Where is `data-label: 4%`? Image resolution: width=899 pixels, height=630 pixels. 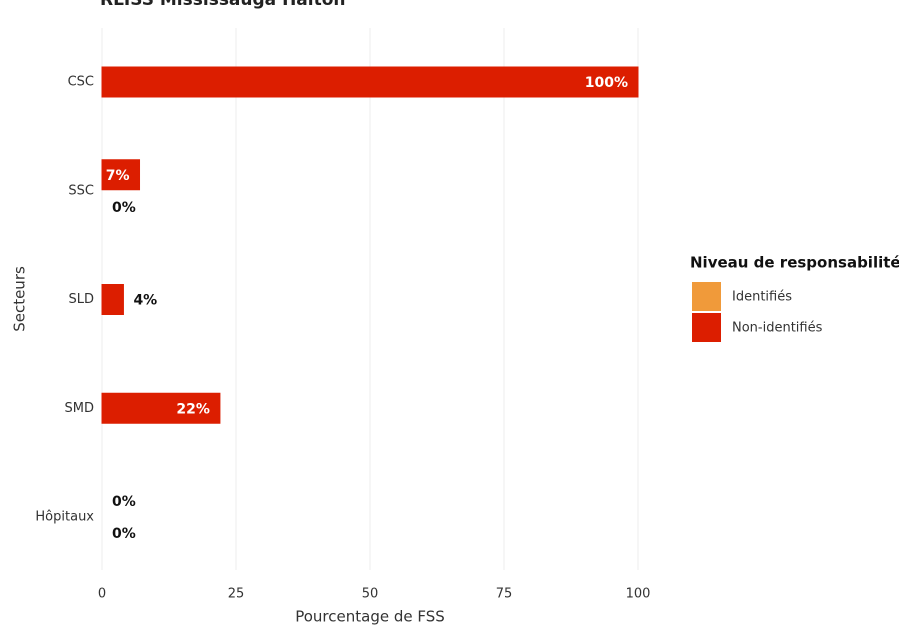
data-label: 4% is located at coordinates (145, 301).